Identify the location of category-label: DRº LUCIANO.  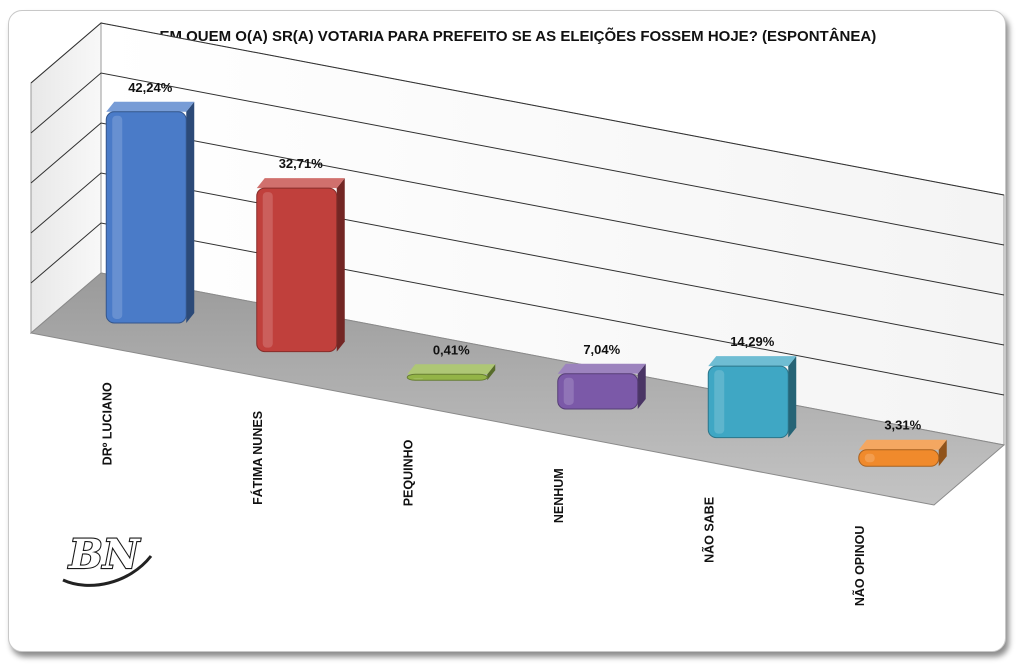
(107, 423).